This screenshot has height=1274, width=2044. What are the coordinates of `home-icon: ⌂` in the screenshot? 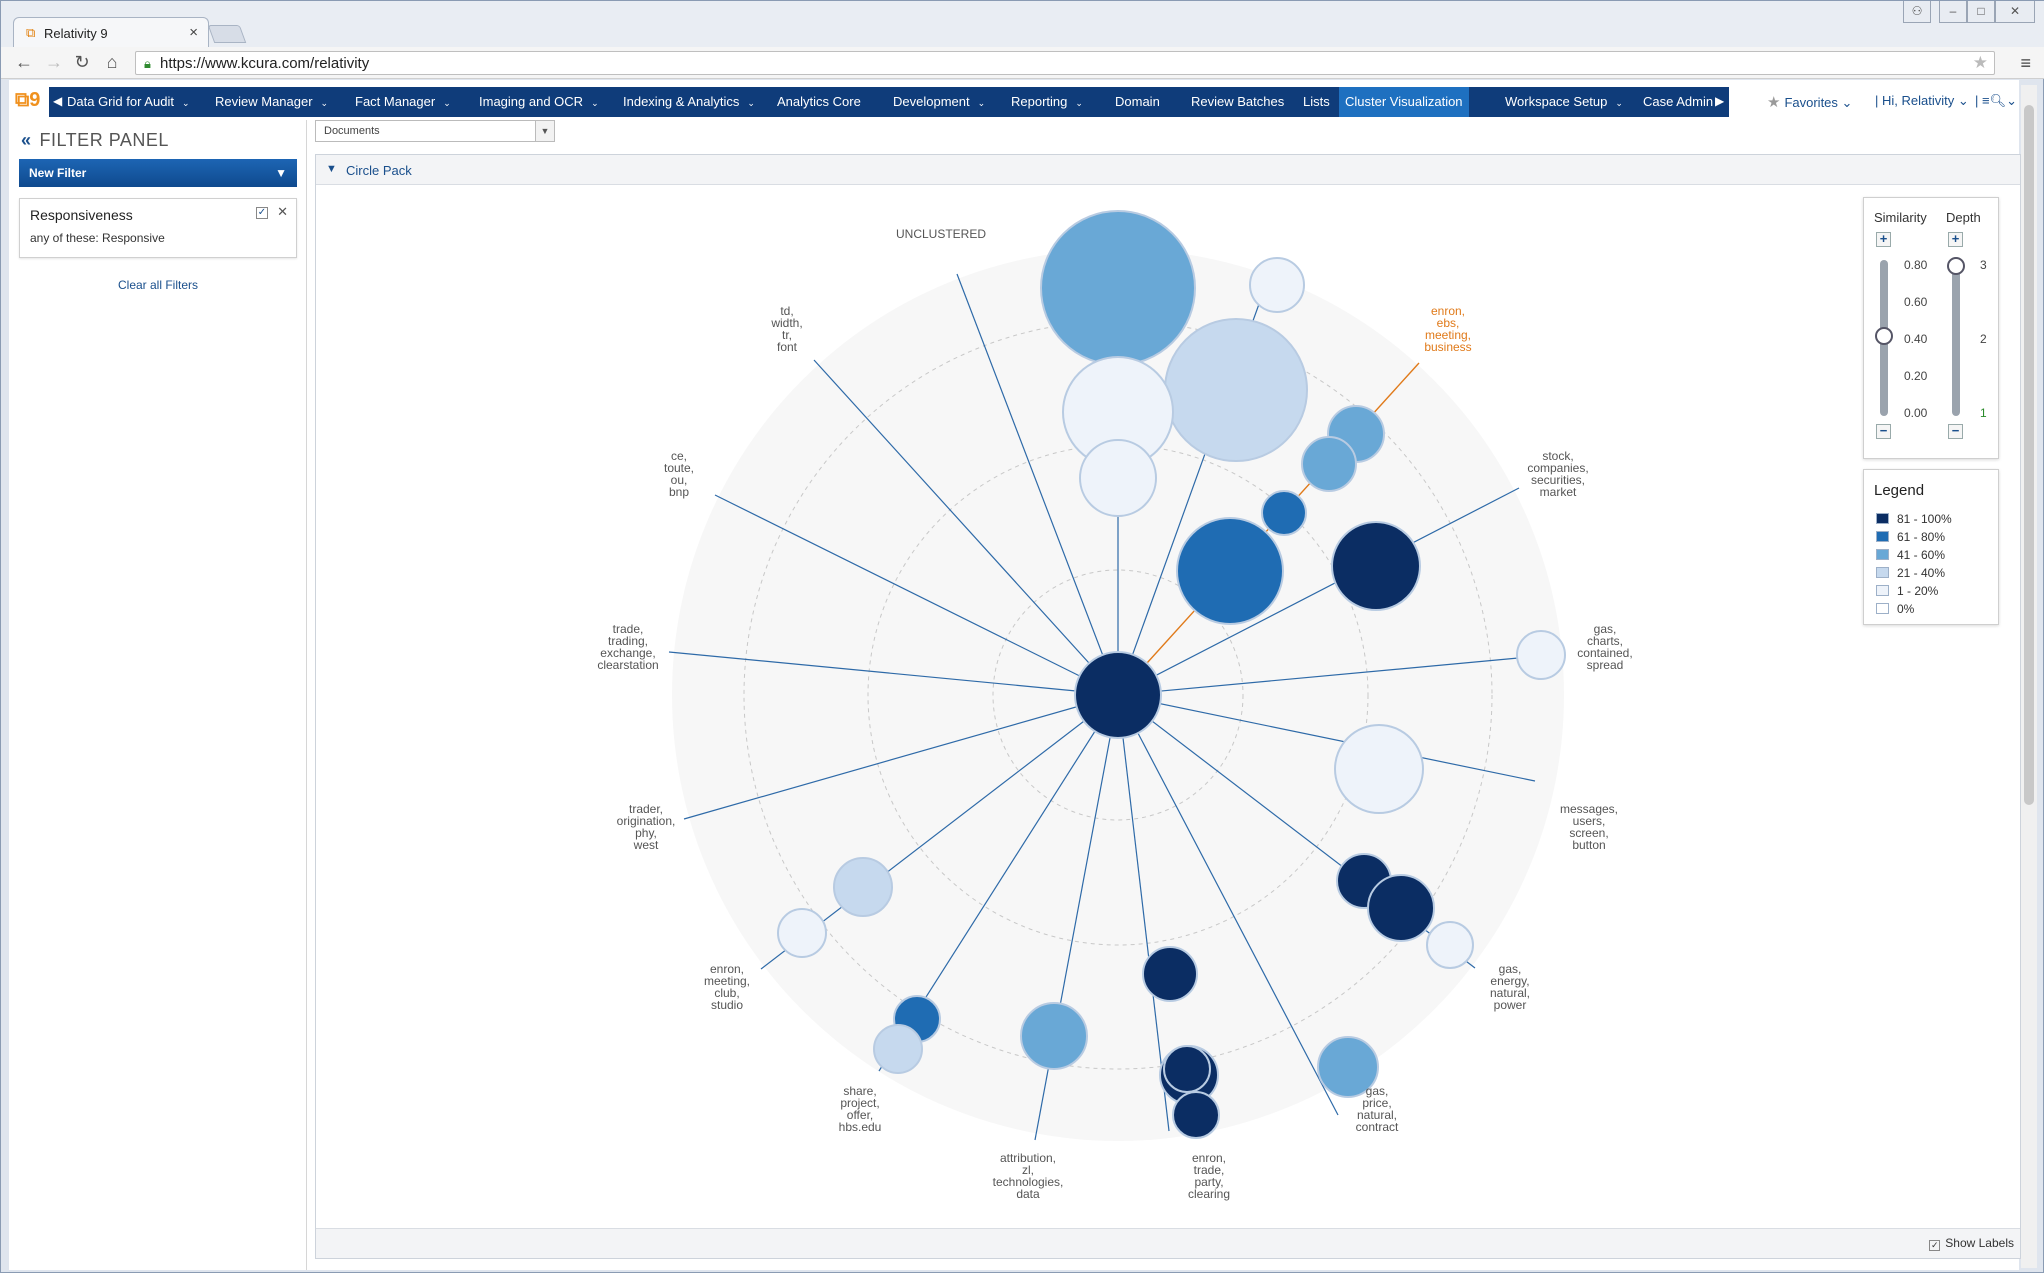 It's located at (112, 62).